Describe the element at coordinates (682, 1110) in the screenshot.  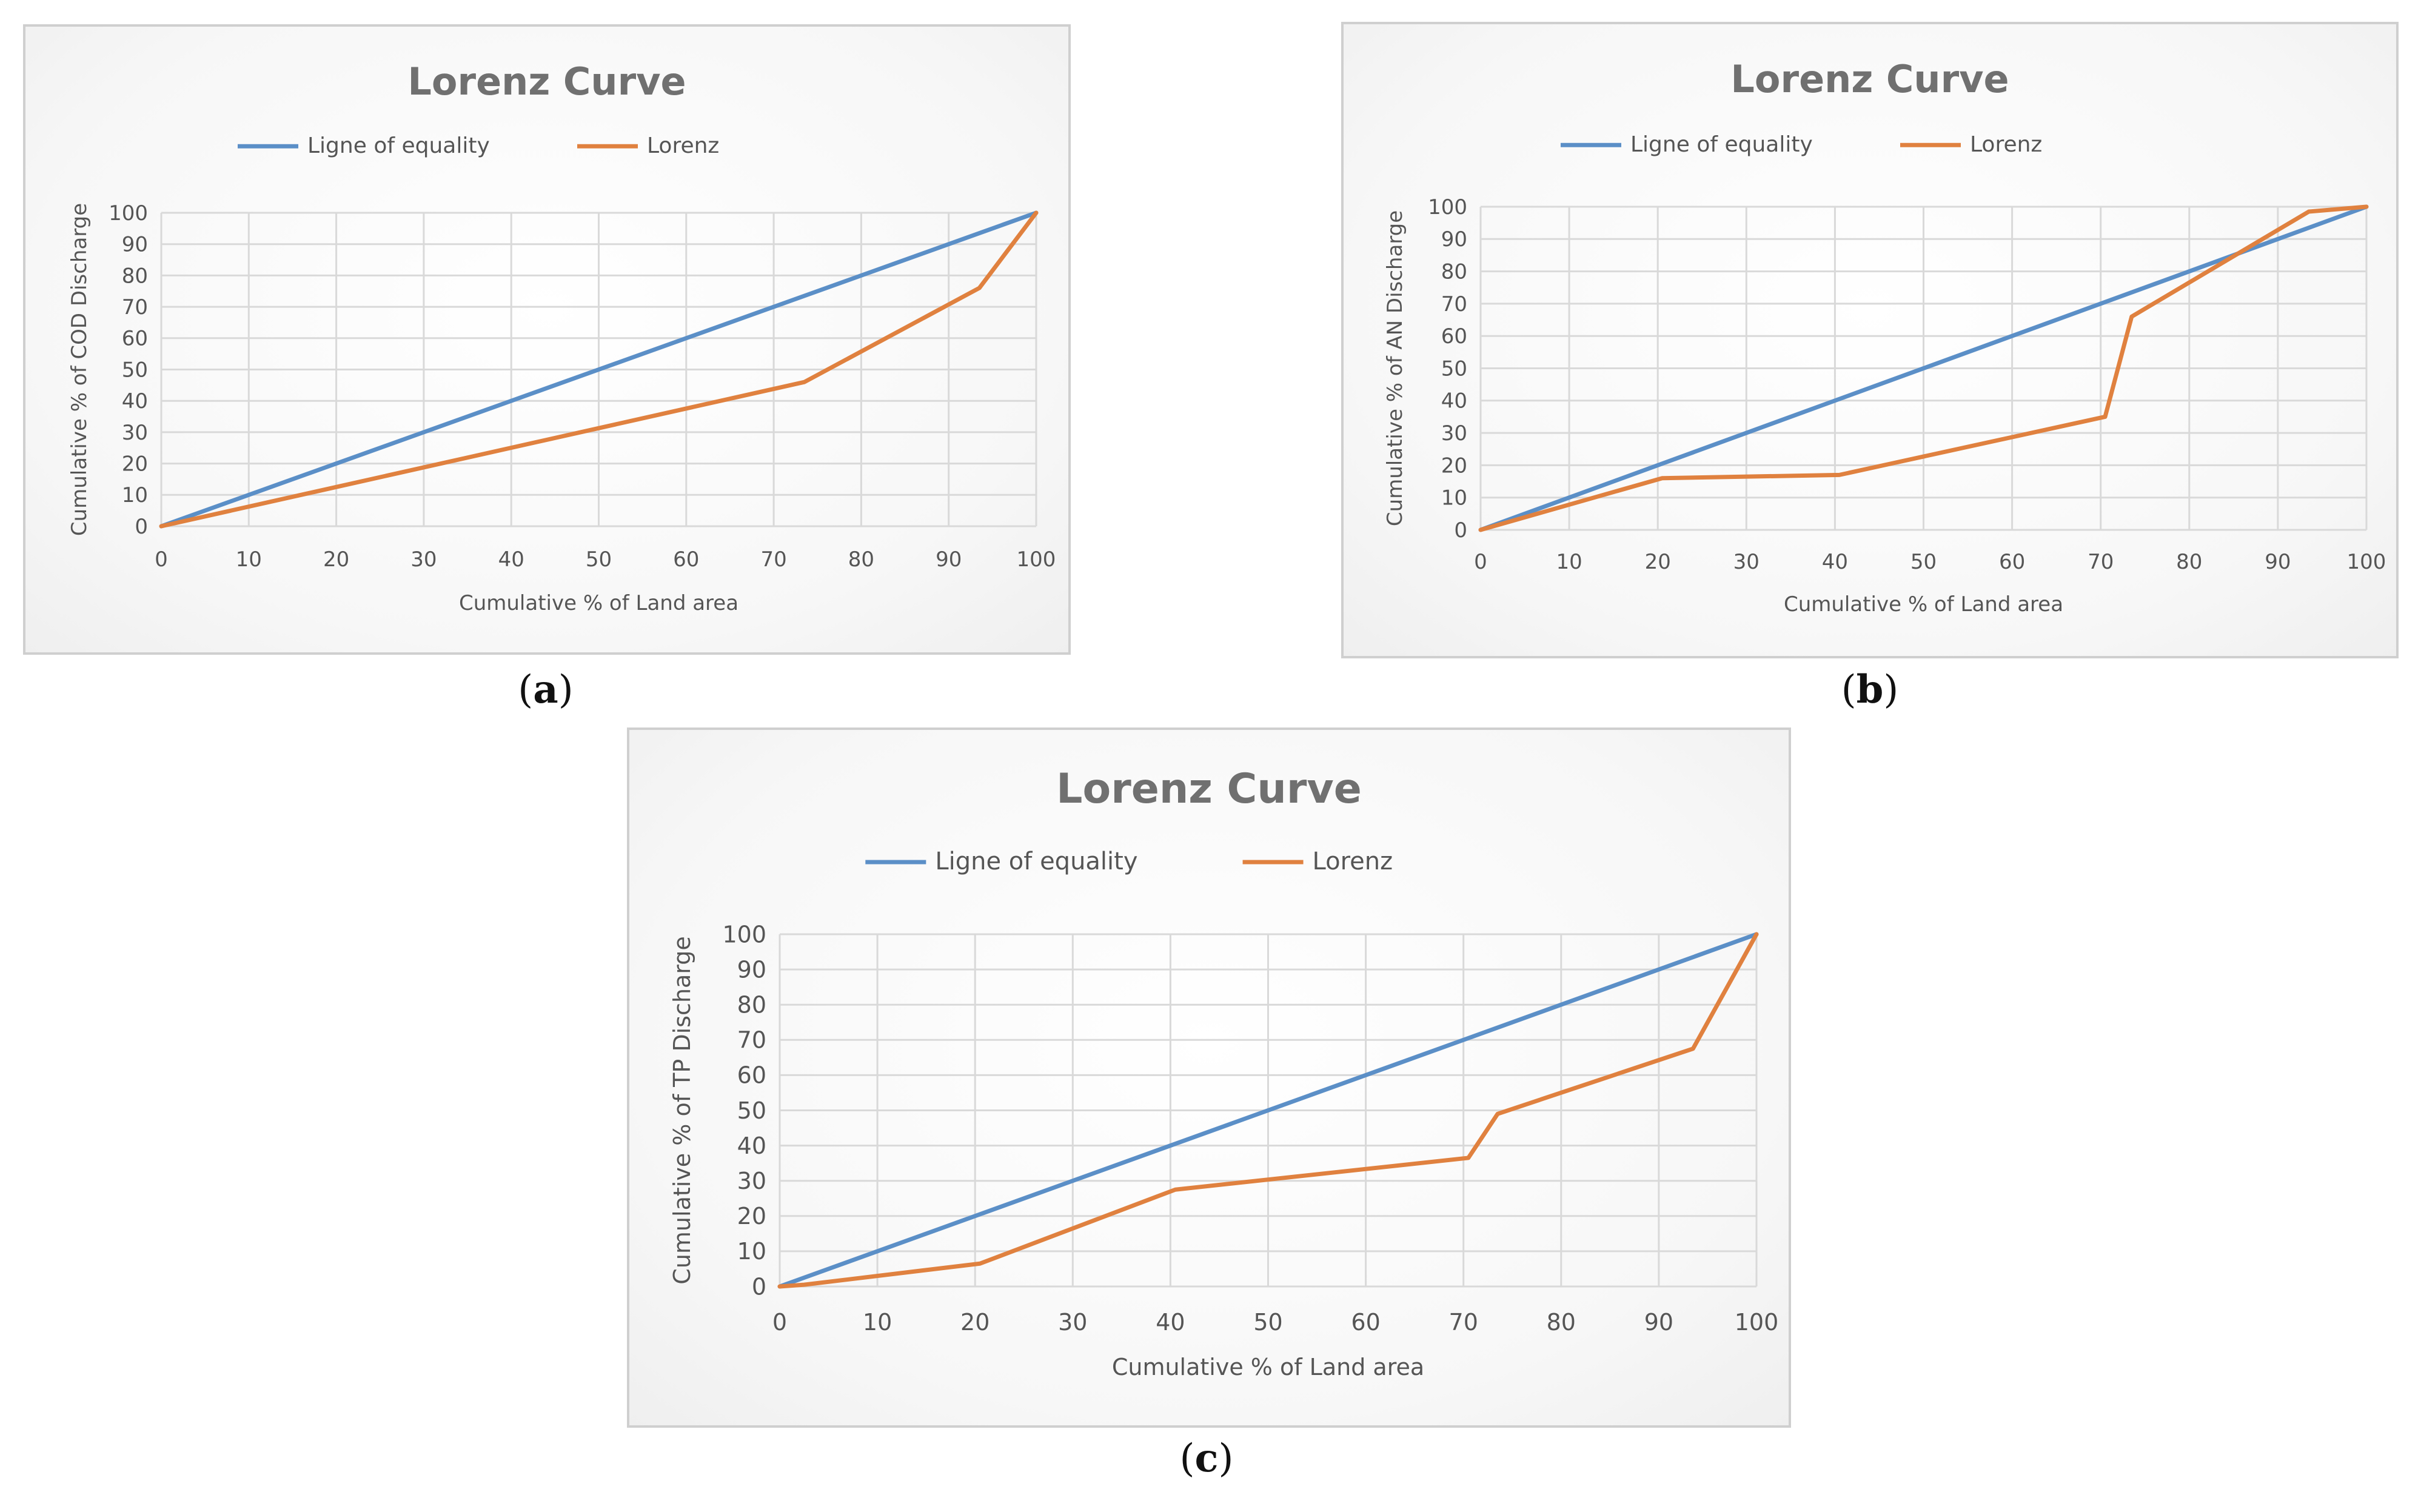
I see `y-axis-label: Cumulative % of TP Discharge` at that location.